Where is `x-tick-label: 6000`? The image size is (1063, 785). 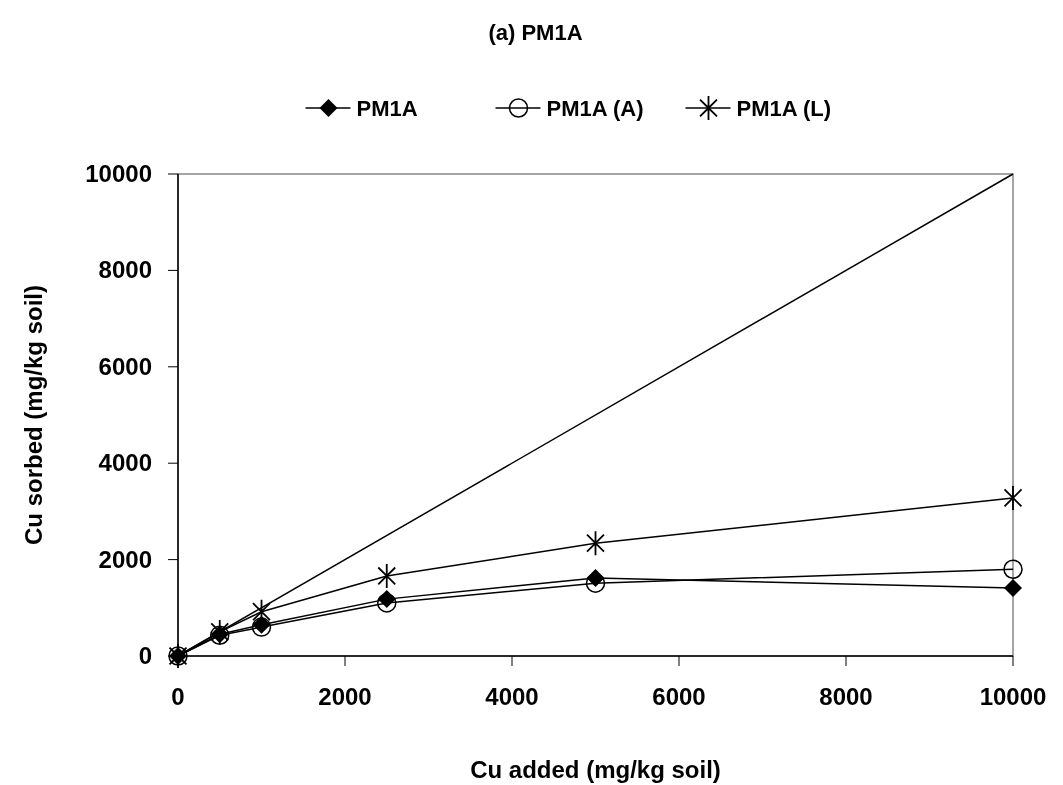
x-tick-label: 6000 is located at coordinates (679, 696).